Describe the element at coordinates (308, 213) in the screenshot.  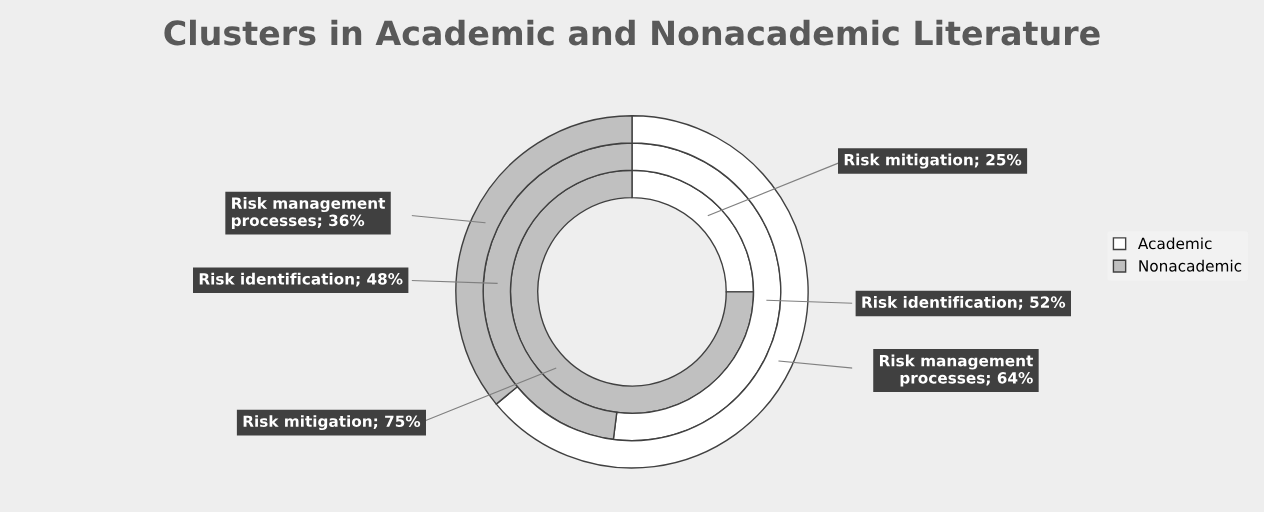
I see `data-label: Risk management processes; 36%` at that location.